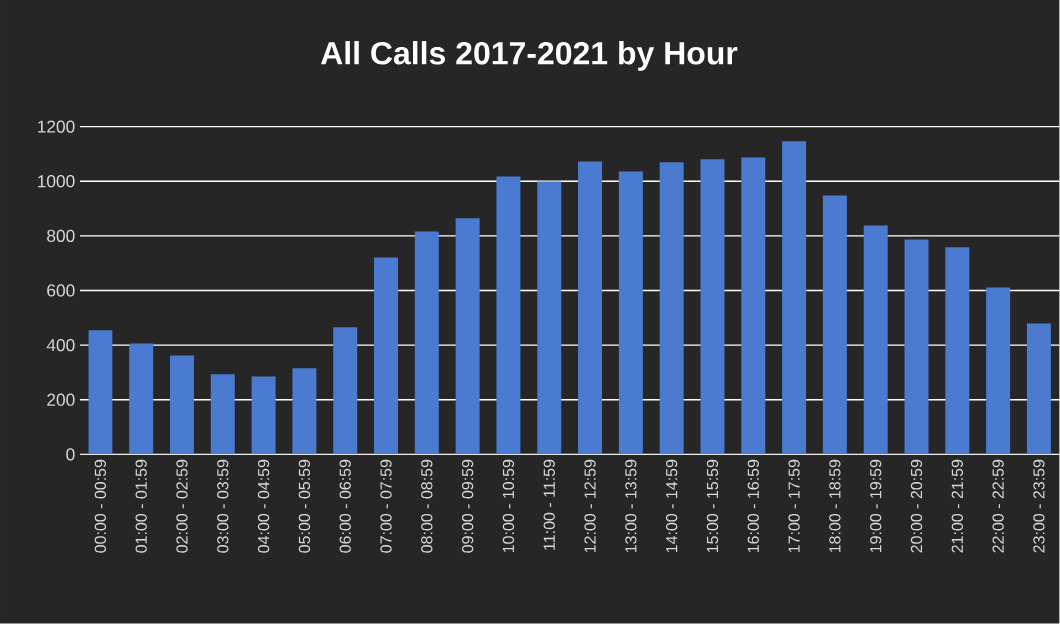 This screenshot has height=624, width=1060. I want to click on x-tick-label: 14:00 - 14:59, so click(672, 506).